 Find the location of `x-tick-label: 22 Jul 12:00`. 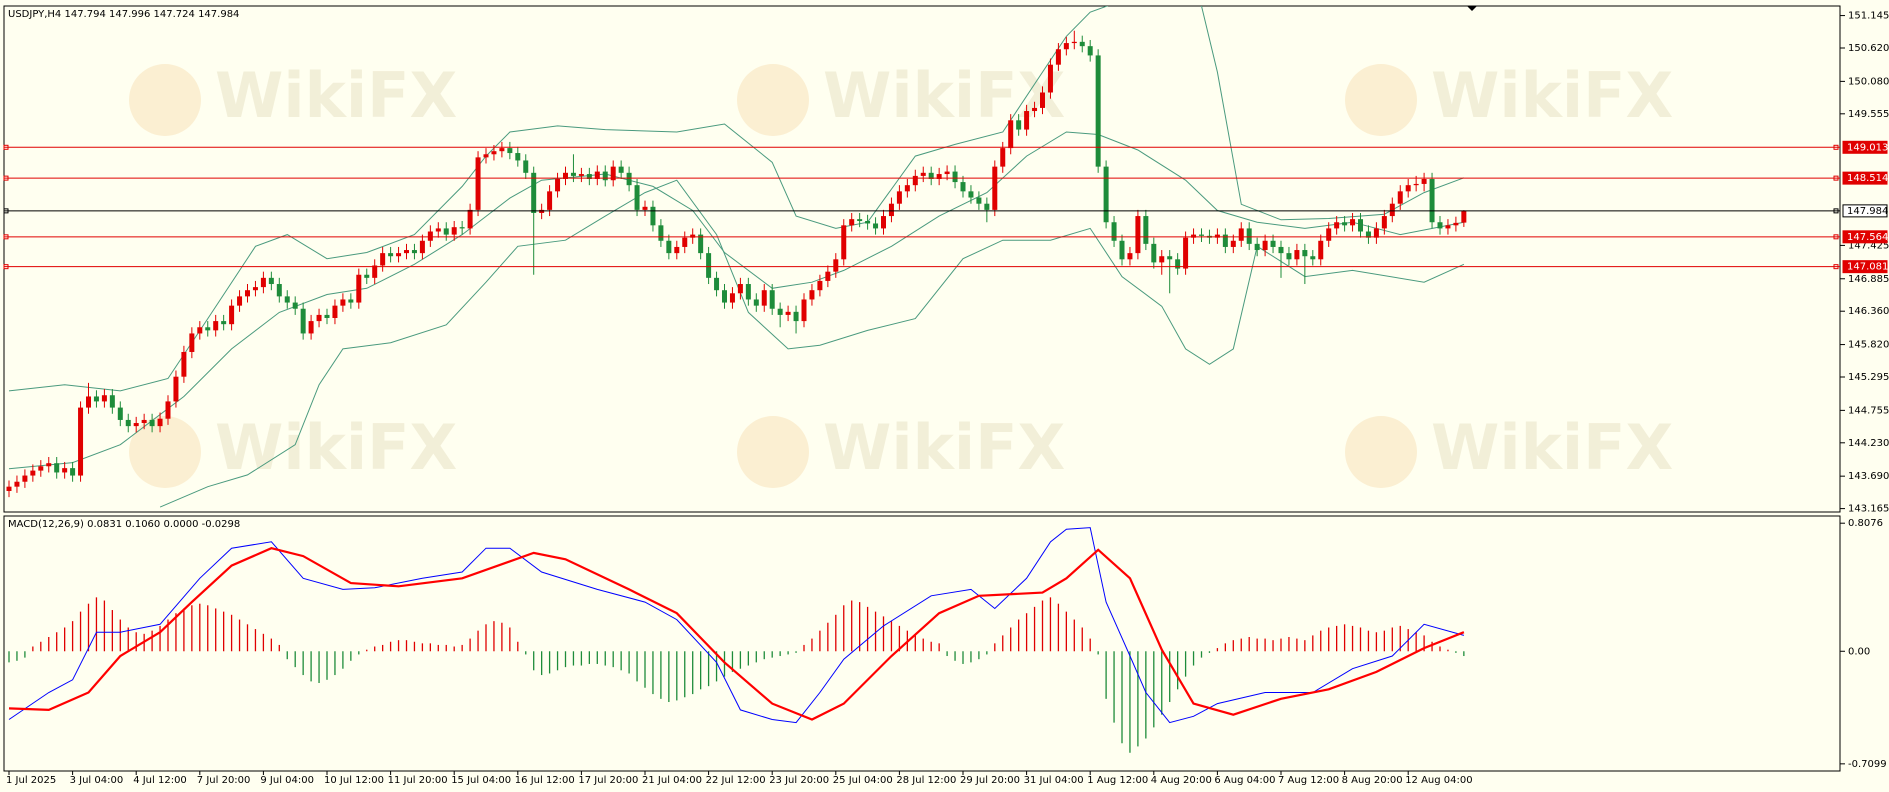

x-tick-label: 22 Jul 12:00 is located at coordinates (736, 780).